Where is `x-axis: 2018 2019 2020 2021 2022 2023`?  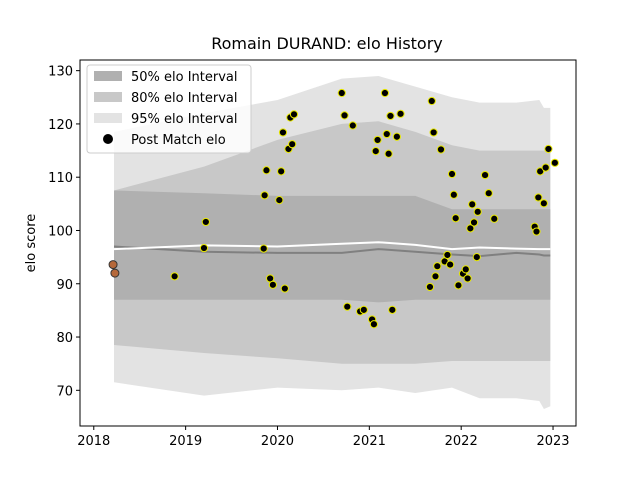 x-axis: 2018 2019 2020 2021 2022 2023 is located at coordinates (323, 437).